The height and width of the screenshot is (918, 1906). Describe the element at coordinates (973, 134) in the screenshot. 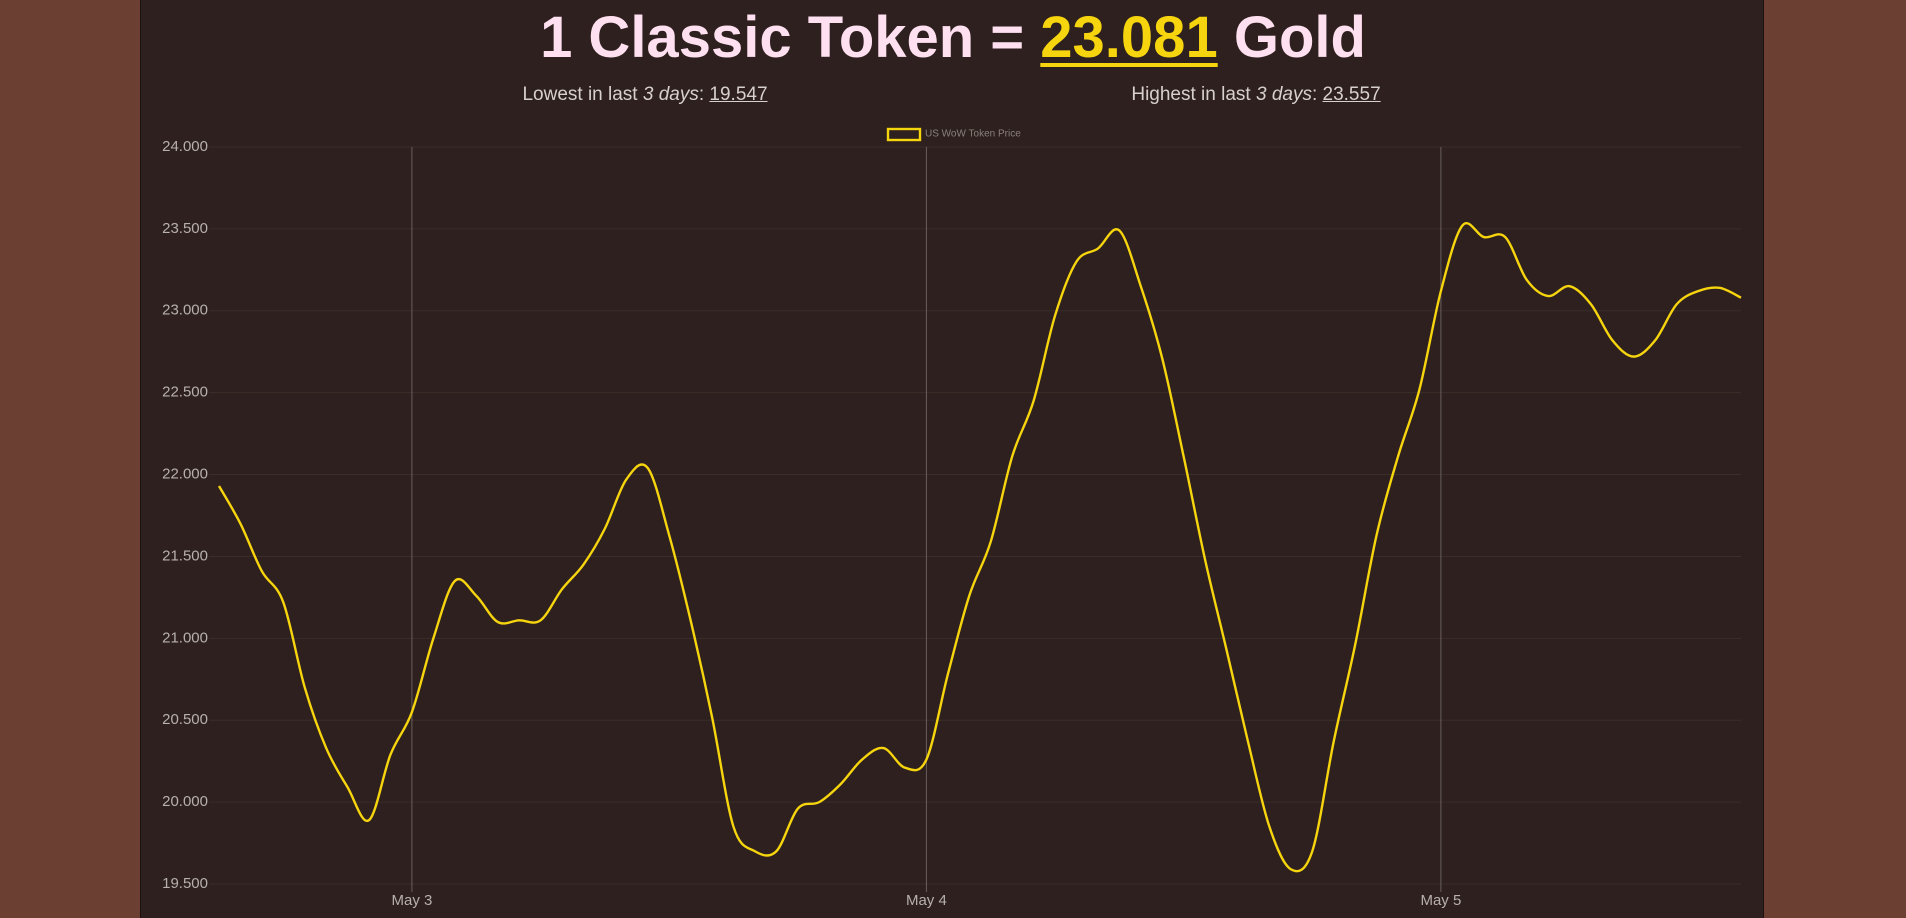

I see `legend-label: US WoW Token Price` at that location.